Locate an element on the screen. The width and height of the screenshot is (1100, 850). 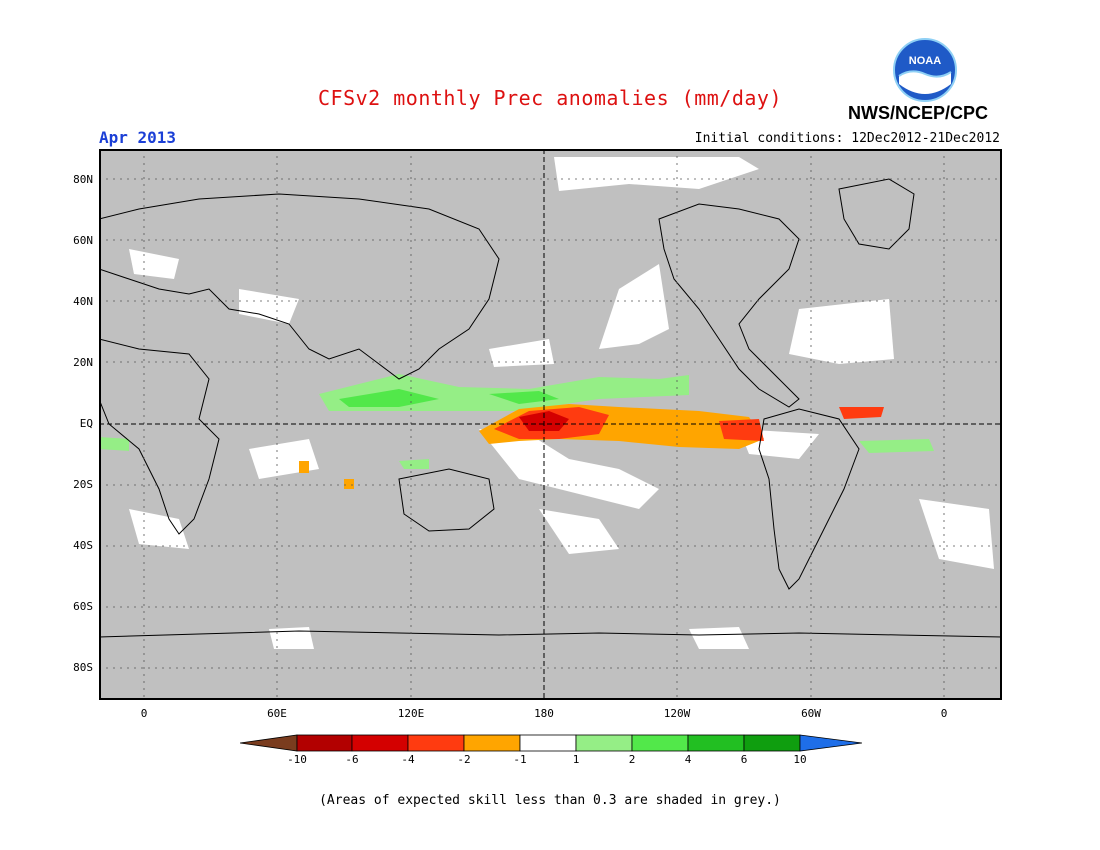
lat-label: 40N is located at coordinates (83, 301).